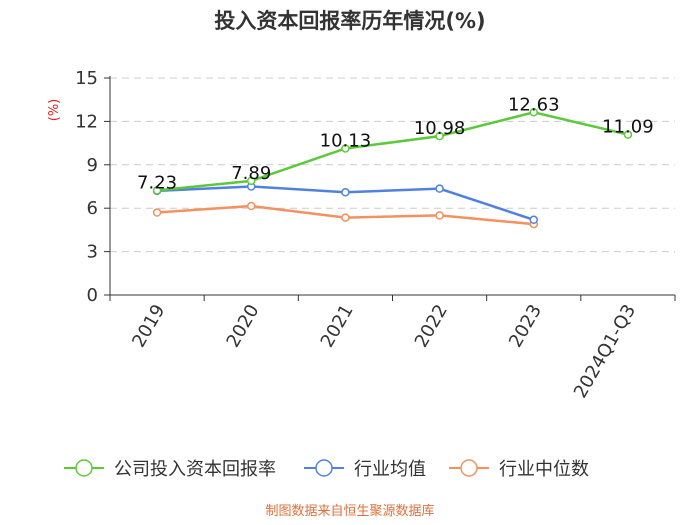 The height and width of the screenshot is (525, 700). What do you see at coordinates (349, 21) in the screenshot?
I see `chart-title: 投入资本回报率历年情况(%)` at bounding box center [349, 21].